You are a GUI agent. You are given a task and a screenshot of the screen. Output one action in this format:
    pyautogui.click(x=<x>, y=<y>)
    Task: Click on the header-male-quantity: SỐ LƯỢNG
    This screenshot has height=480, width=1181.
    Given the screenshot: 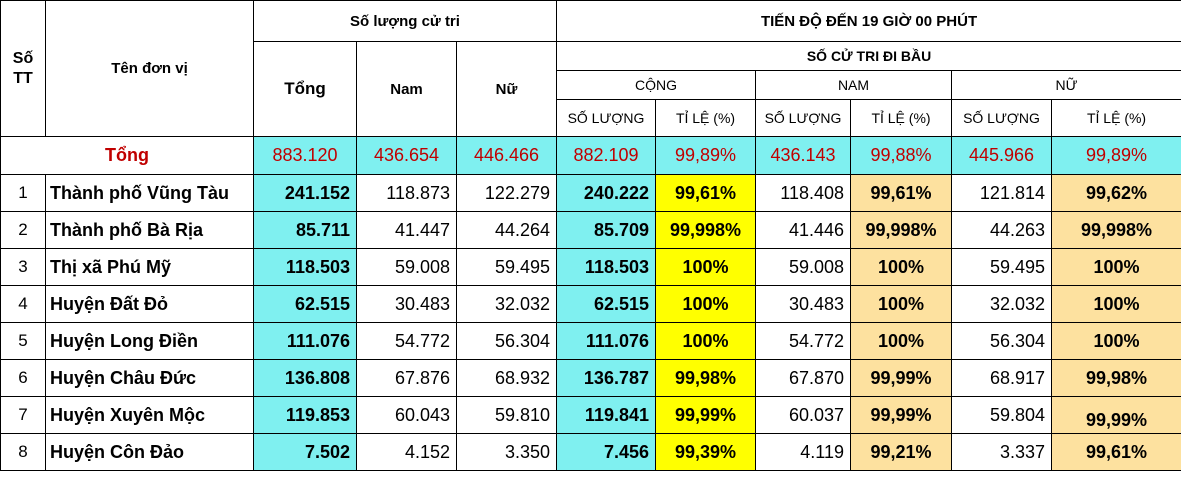 What is the action you would take?
    pyautogui.click(x=803, y=118)
    